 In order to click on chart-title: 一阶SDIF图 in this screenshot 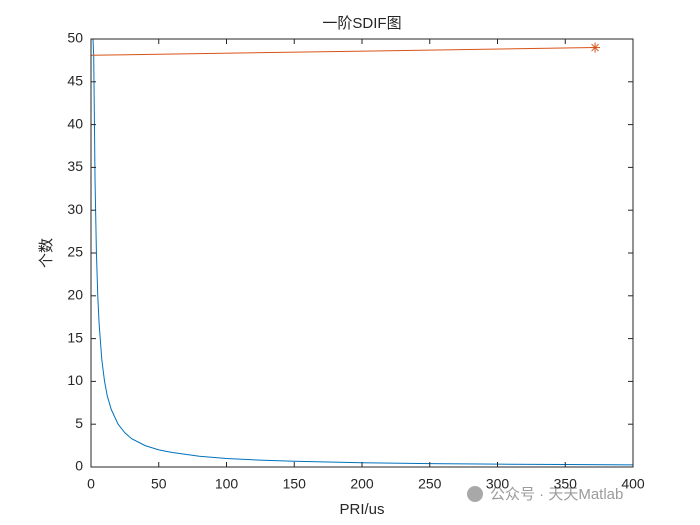, I will do `click(361, 23)`.